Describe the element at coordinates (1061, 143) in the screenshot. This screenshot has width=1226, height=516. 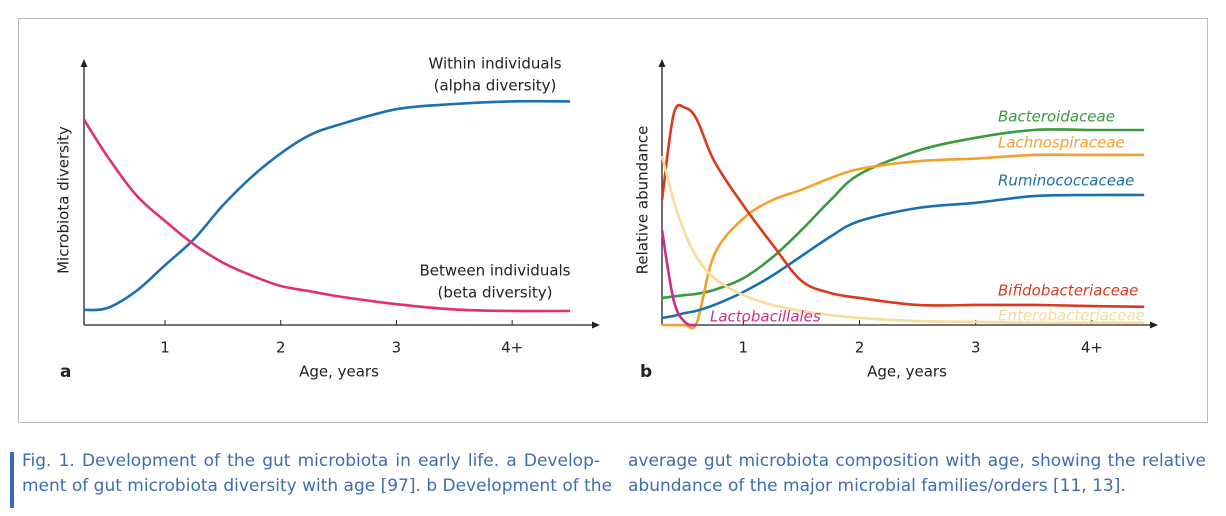
I see `series-label: Lachnospiraceae` at that location.